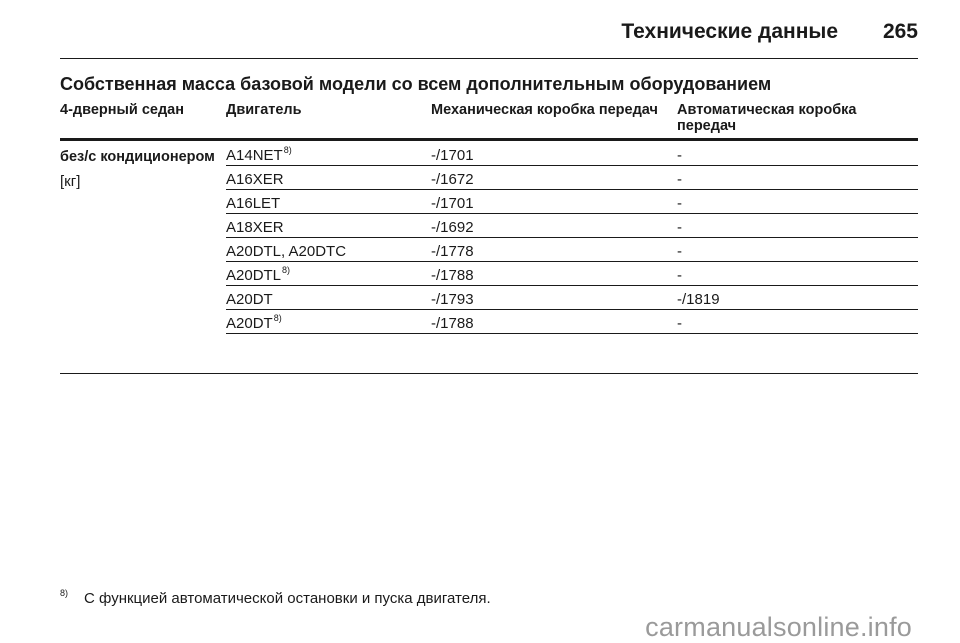 The height and width of the screenshot is (643, 960). What do you see at coordinates (489, 373) in the screenshot?
I see `table-bottom-rule` at bounding box center [489, 373].